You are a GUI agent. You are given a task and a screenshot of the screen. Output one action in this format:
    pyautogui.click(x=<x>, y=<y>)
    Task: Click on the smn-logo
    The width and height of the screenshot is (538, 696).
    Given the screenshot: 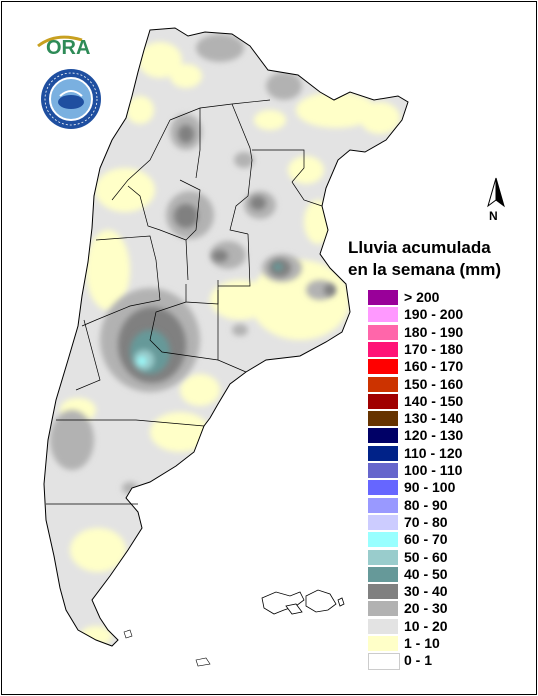 What is the action you would take?
    pyautogui.click(x=71, y=99)
    